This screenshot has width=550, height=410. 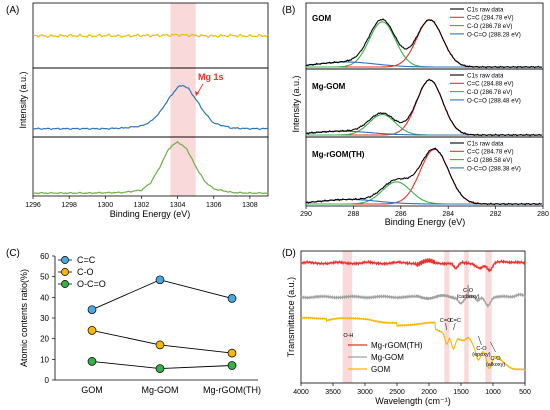 What do you see at coordinates (12, 10) in the screenshot?
I see `panel-a-label: (A)` at bounding box center [12, 10].